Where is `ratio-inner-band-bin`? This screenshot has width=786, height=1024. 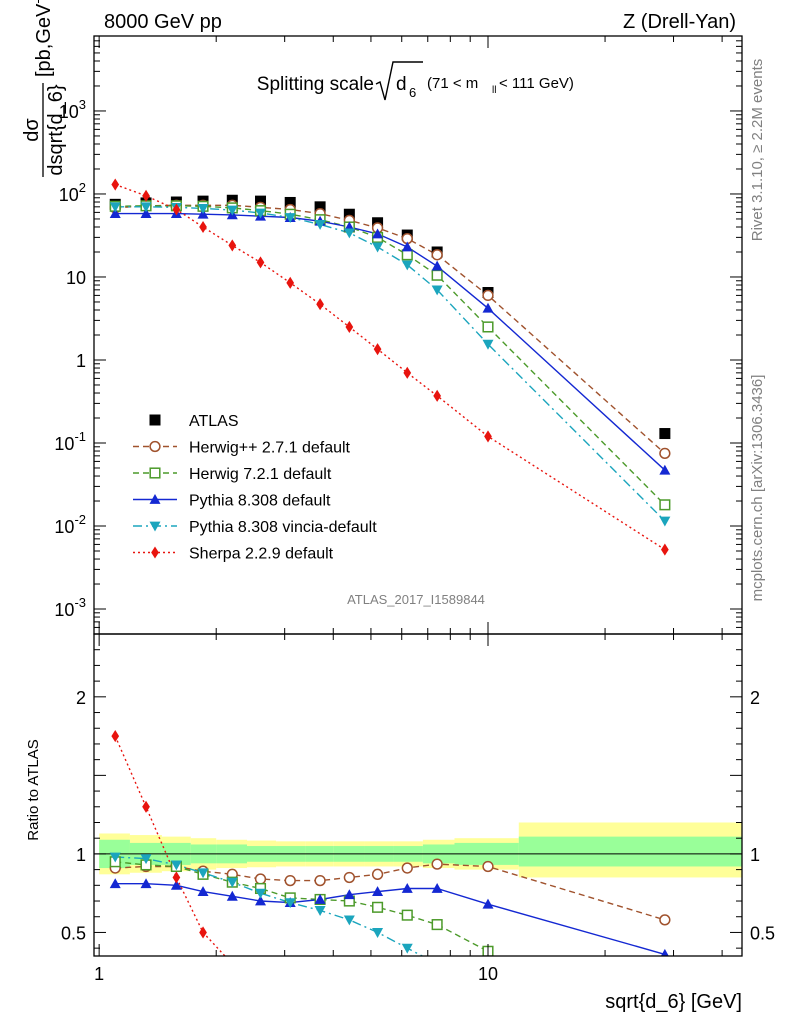 ratio-inner-band-bin is located at coordinates (630, 851).